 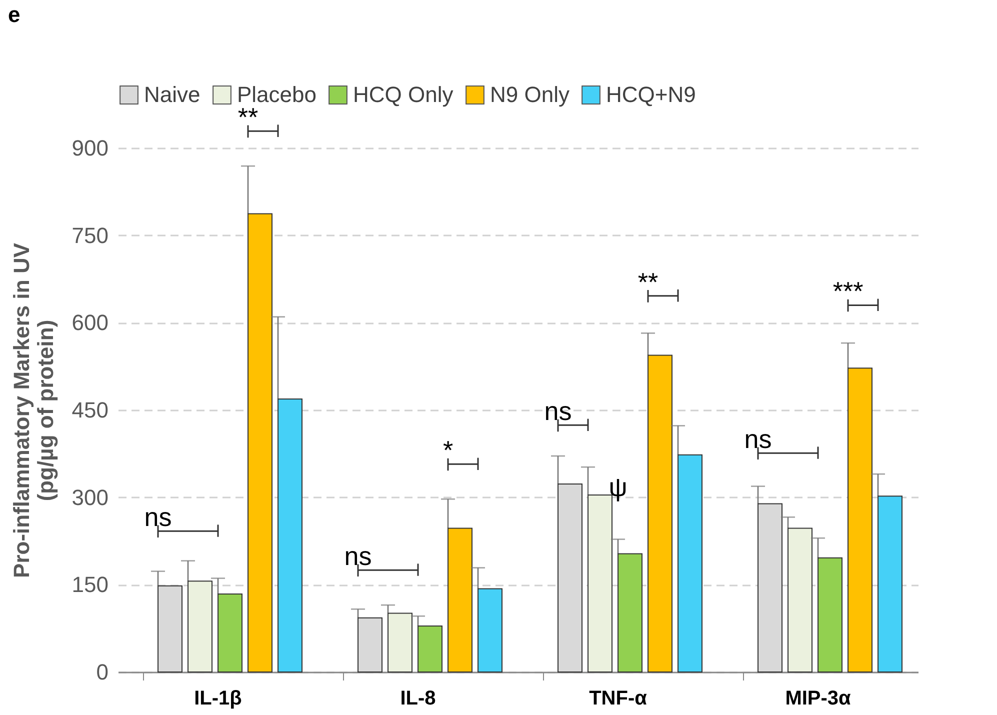 What do you see at coordinates (33, 410) in the screenshot?
I see `y-axis-title: Pro-inflammatory Markers in UV (pg/µg of protein)` at bounding box center [33, 410].